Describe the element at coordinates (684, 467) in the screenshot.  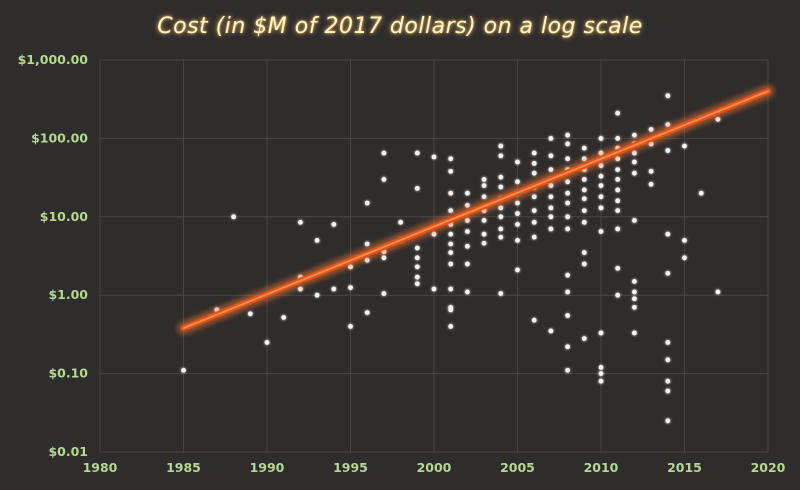
I see `x-tick-label: 2015` at that location.